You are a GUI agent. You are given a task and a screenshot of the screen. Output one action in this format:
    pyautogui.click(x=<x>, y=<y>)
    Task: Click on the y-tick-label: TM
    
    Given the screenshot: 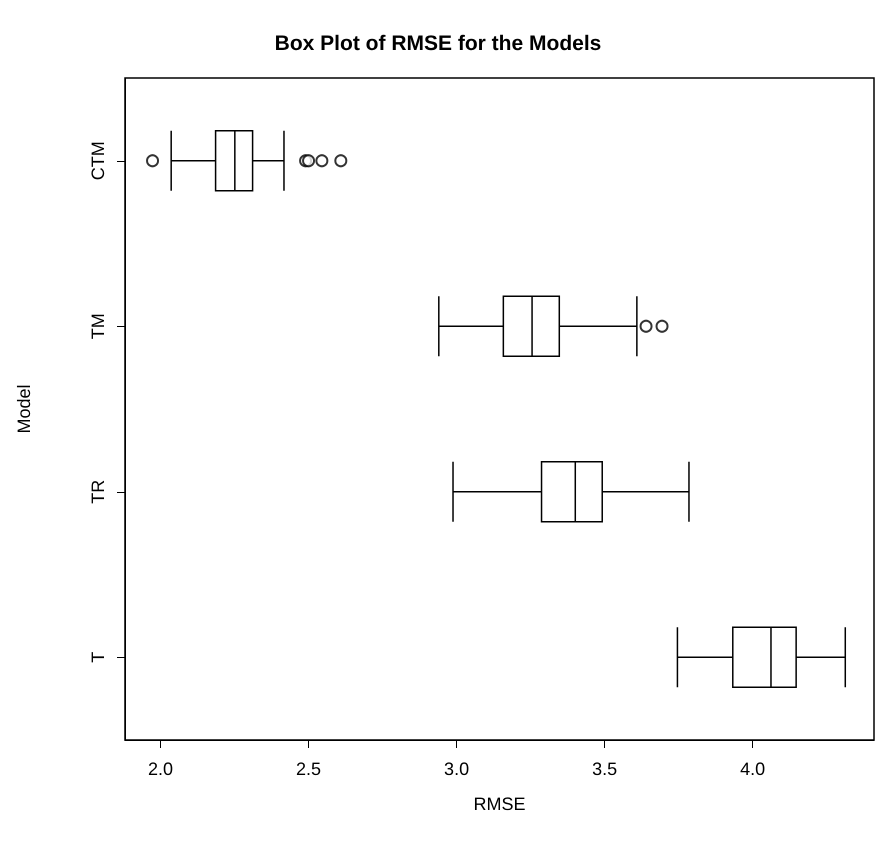 What is the action you would take?
    pyautogui.click(x=98, y=326)
    